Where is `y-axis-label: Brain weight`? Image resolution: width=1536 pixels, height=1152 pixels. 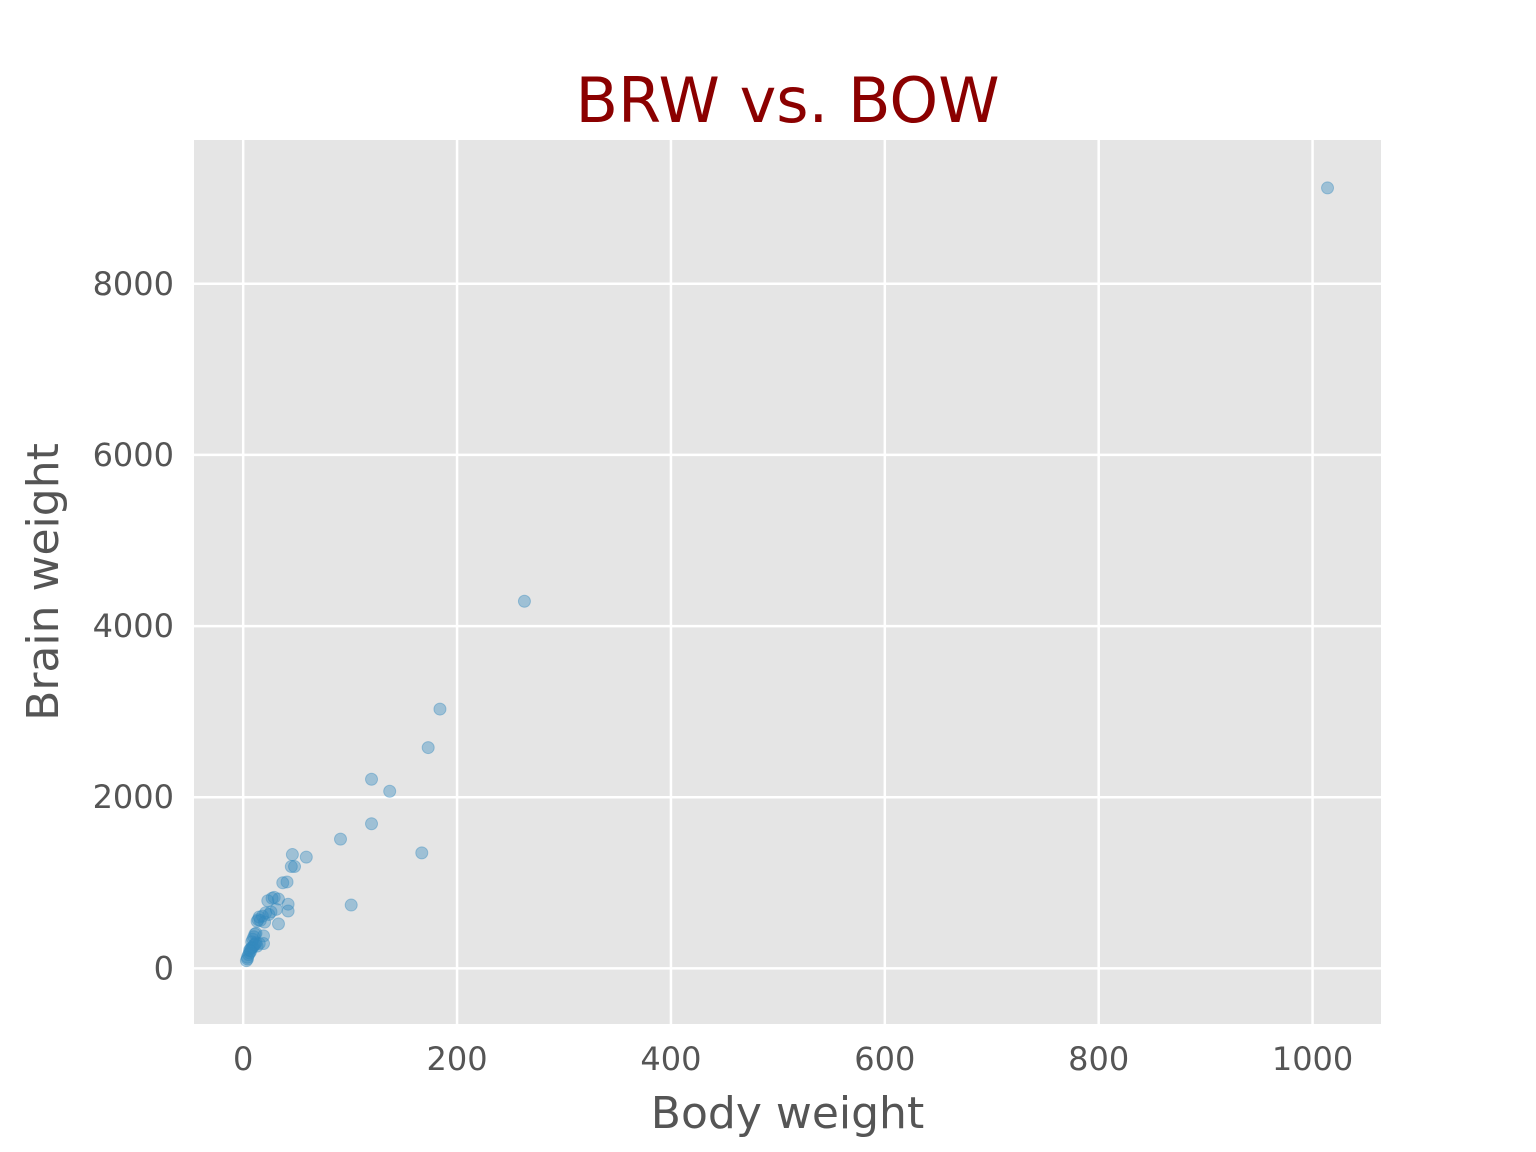 y-axis-label: Brain weight is located at coordinates (43, 582).